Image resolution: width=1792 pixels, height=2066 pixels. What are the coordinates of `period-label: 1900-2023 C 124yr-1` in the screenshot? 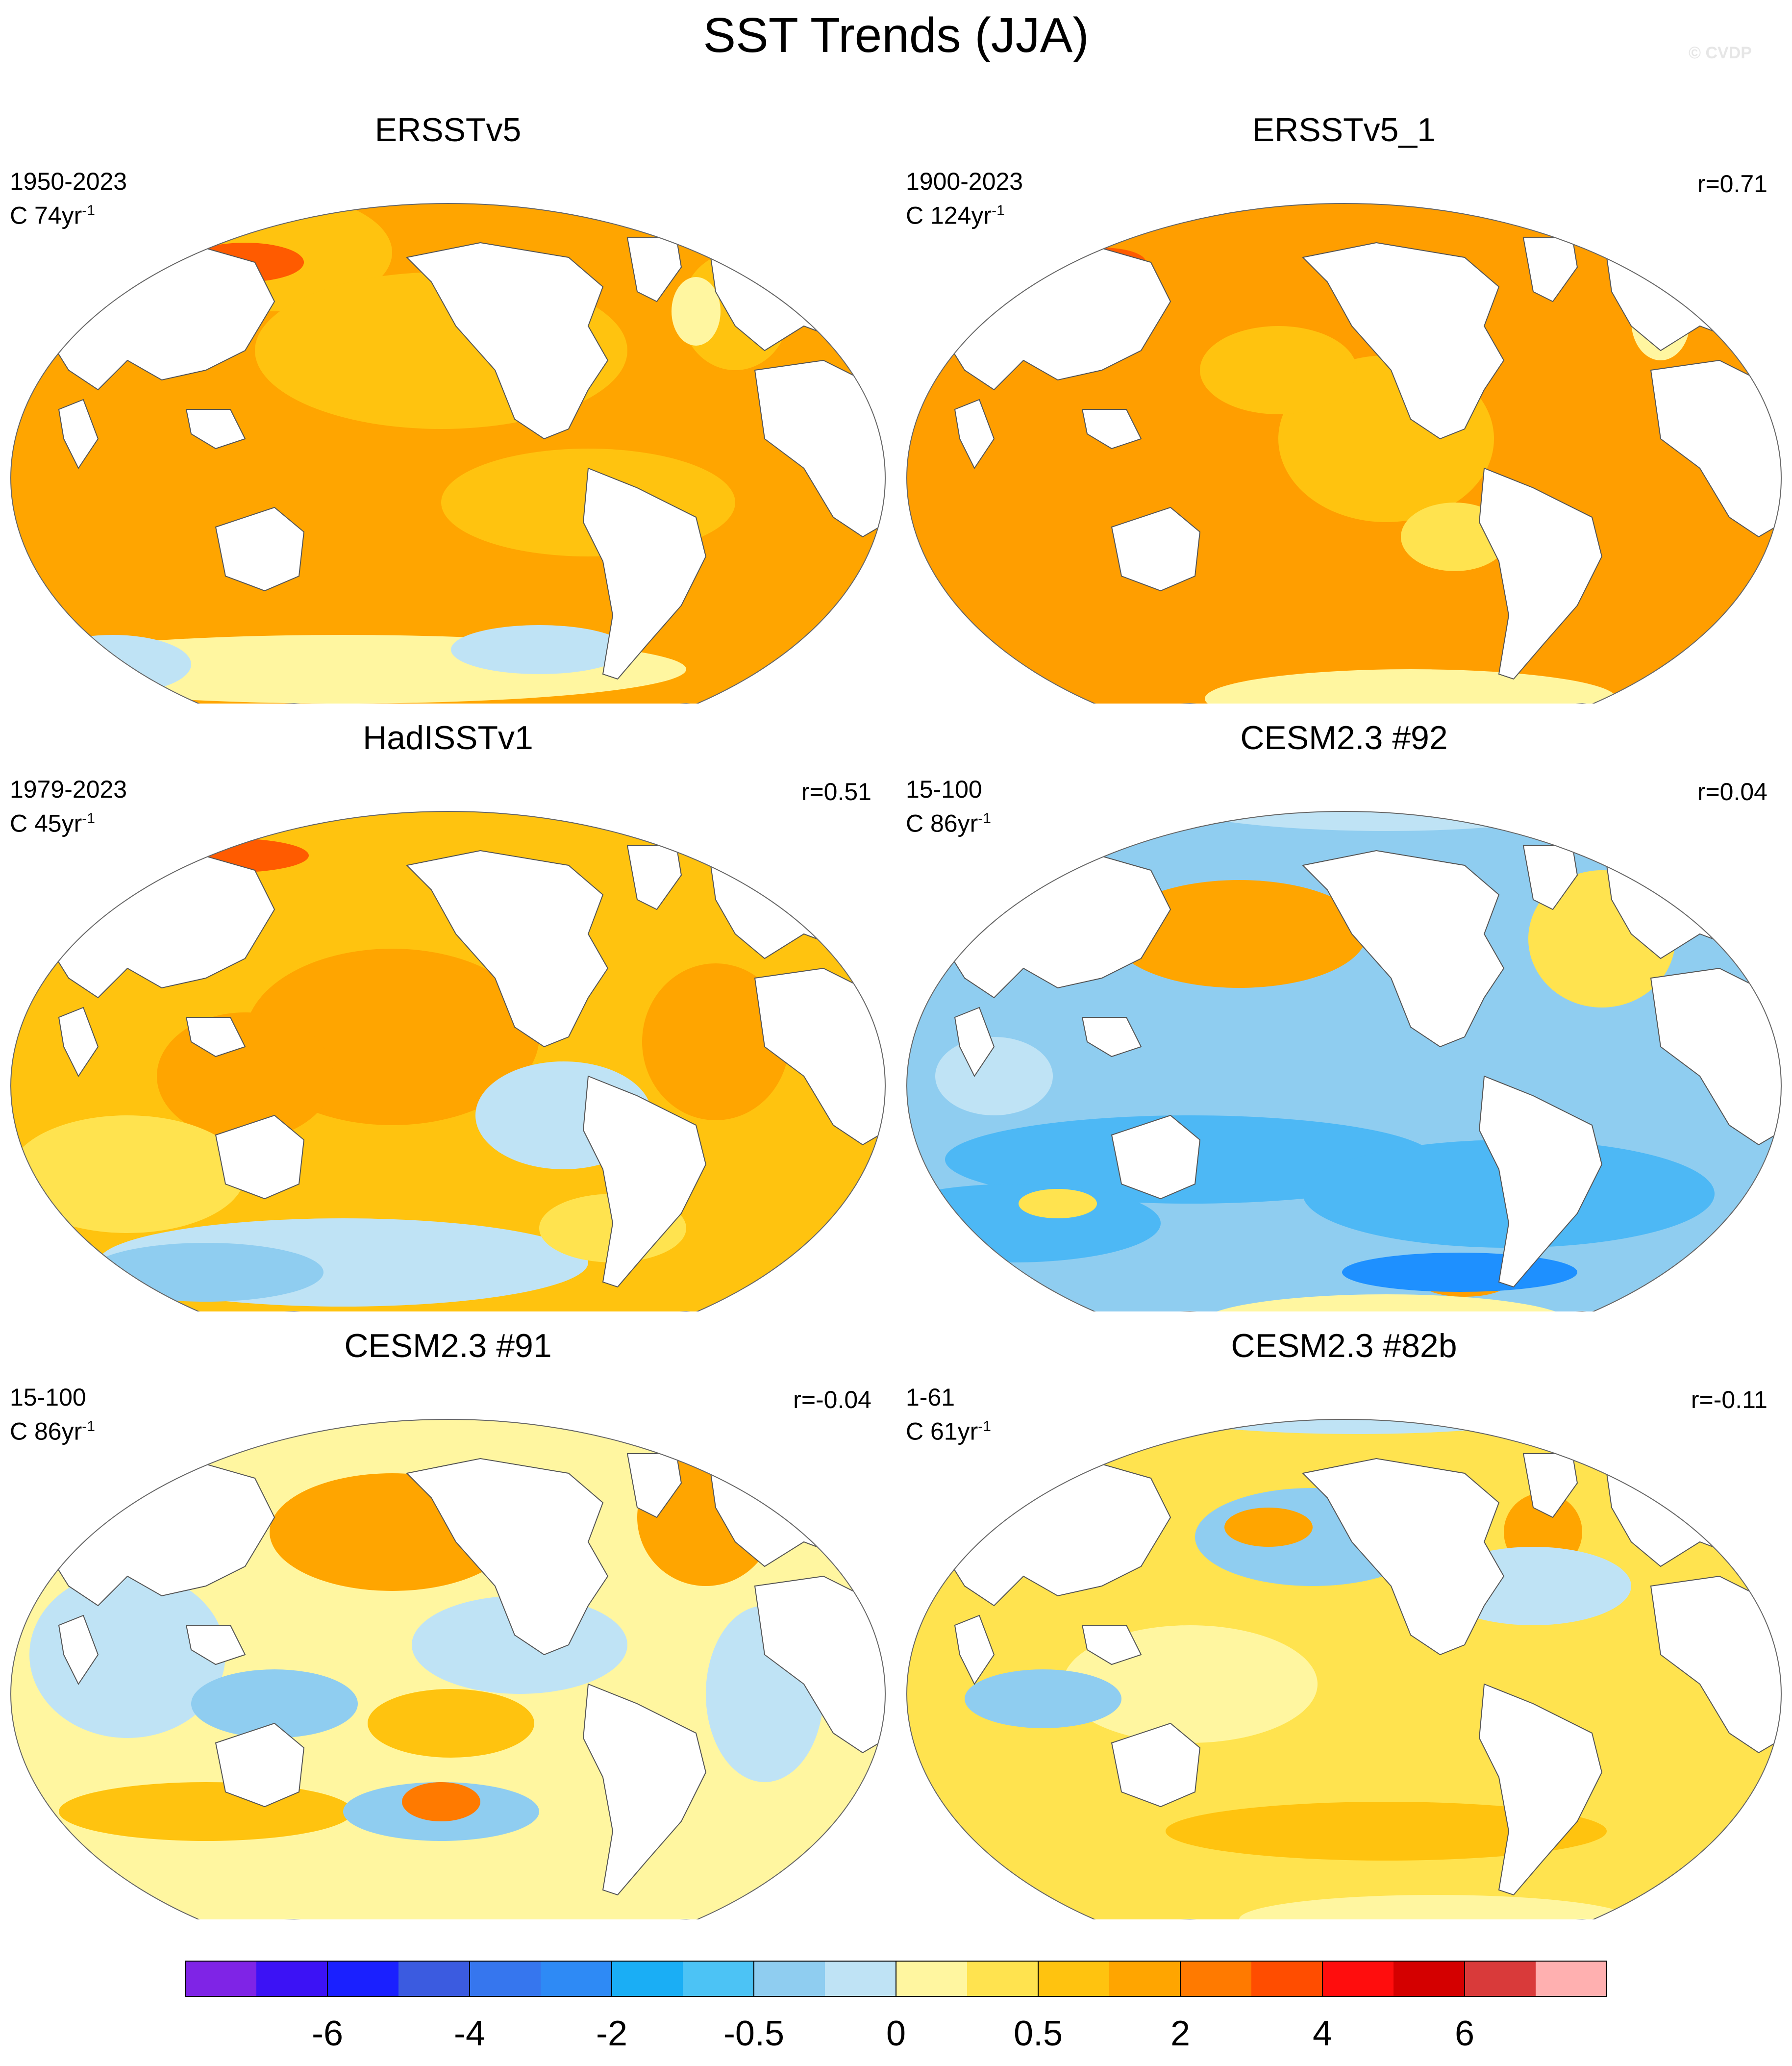 It's located at (965, 198).